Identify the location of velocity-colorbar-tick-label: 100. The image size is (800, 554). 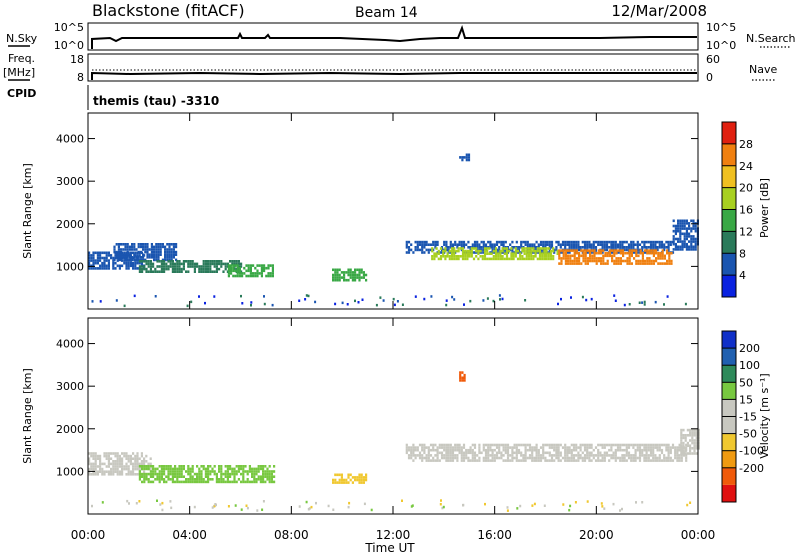
(749, 365).